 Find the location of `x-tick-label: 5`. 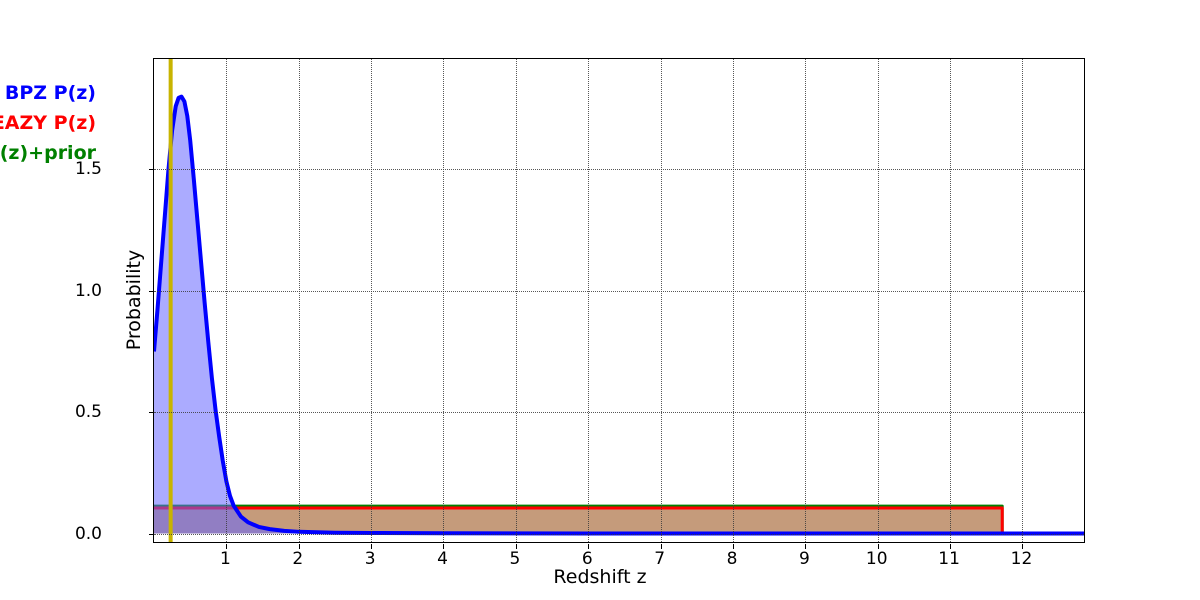

x-tick-label: 5 is located at coordinates (515, 559).